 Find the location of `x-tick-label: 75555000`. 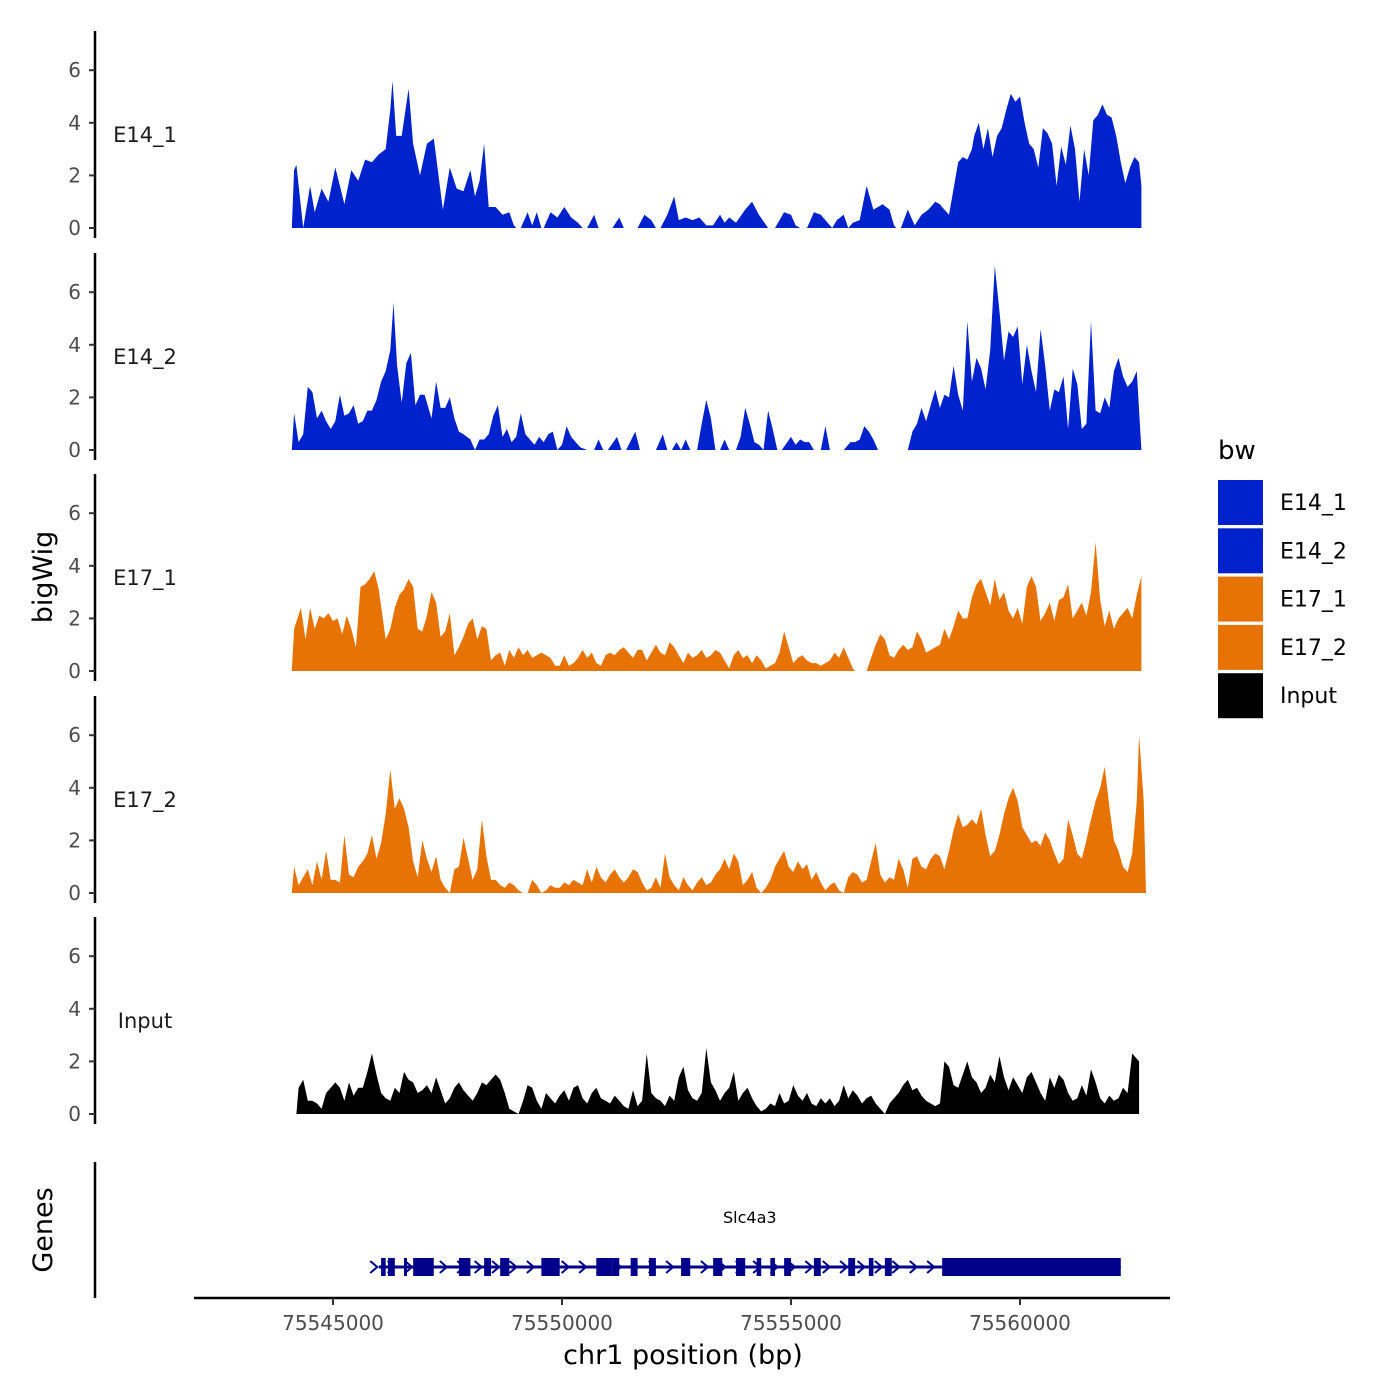

x-tick-label: 75555000 is located at coordinates (791, 1323).